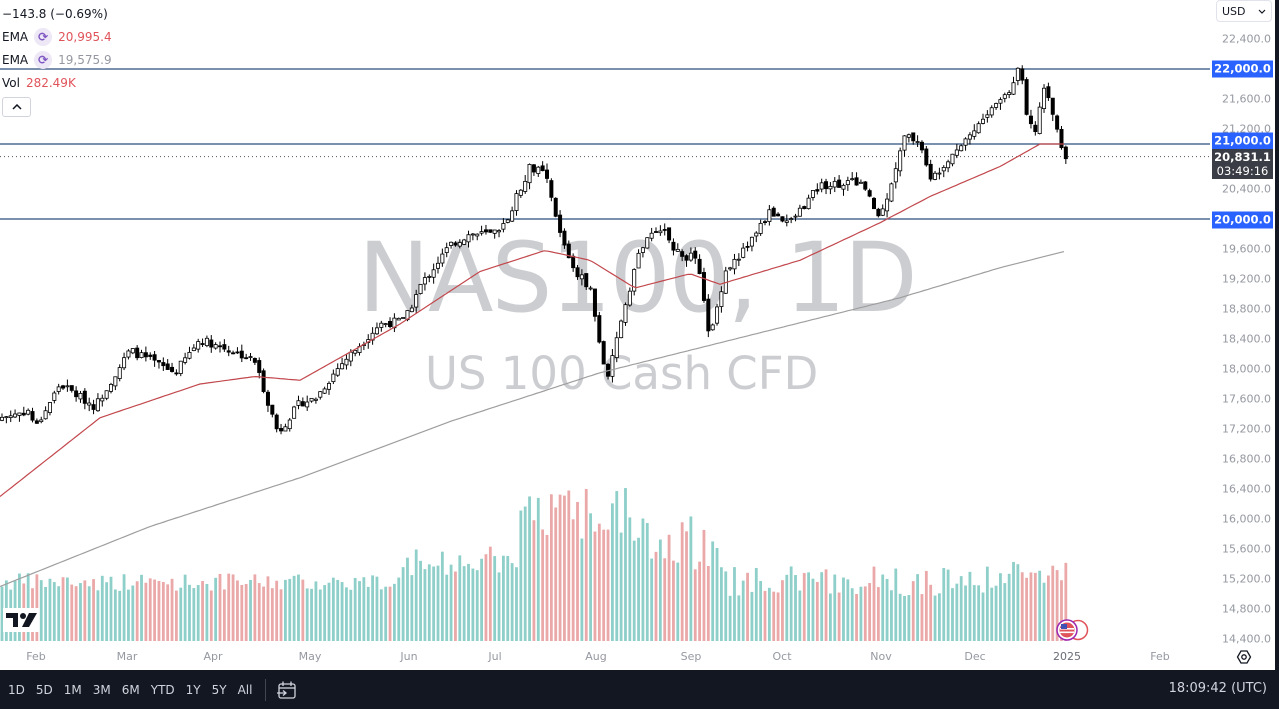 The width and height of the screenshot is (1279, 709). I want to click on currency-selector: USD, so click(1244, 11).